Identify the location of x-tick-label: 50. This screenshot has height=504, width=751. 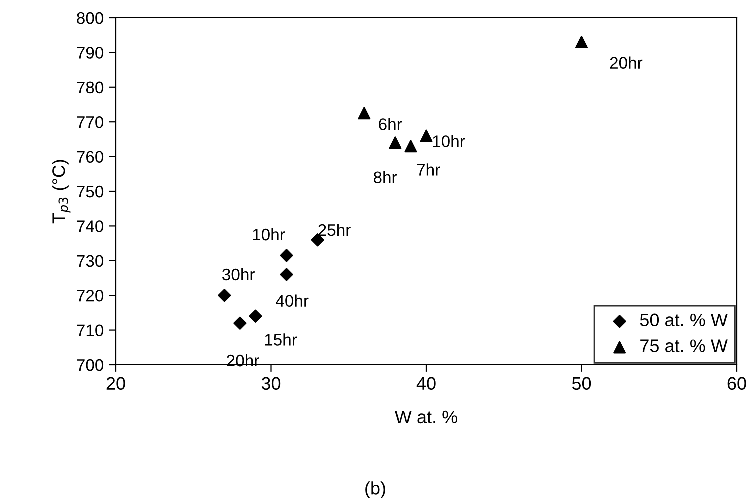
(582, 383).